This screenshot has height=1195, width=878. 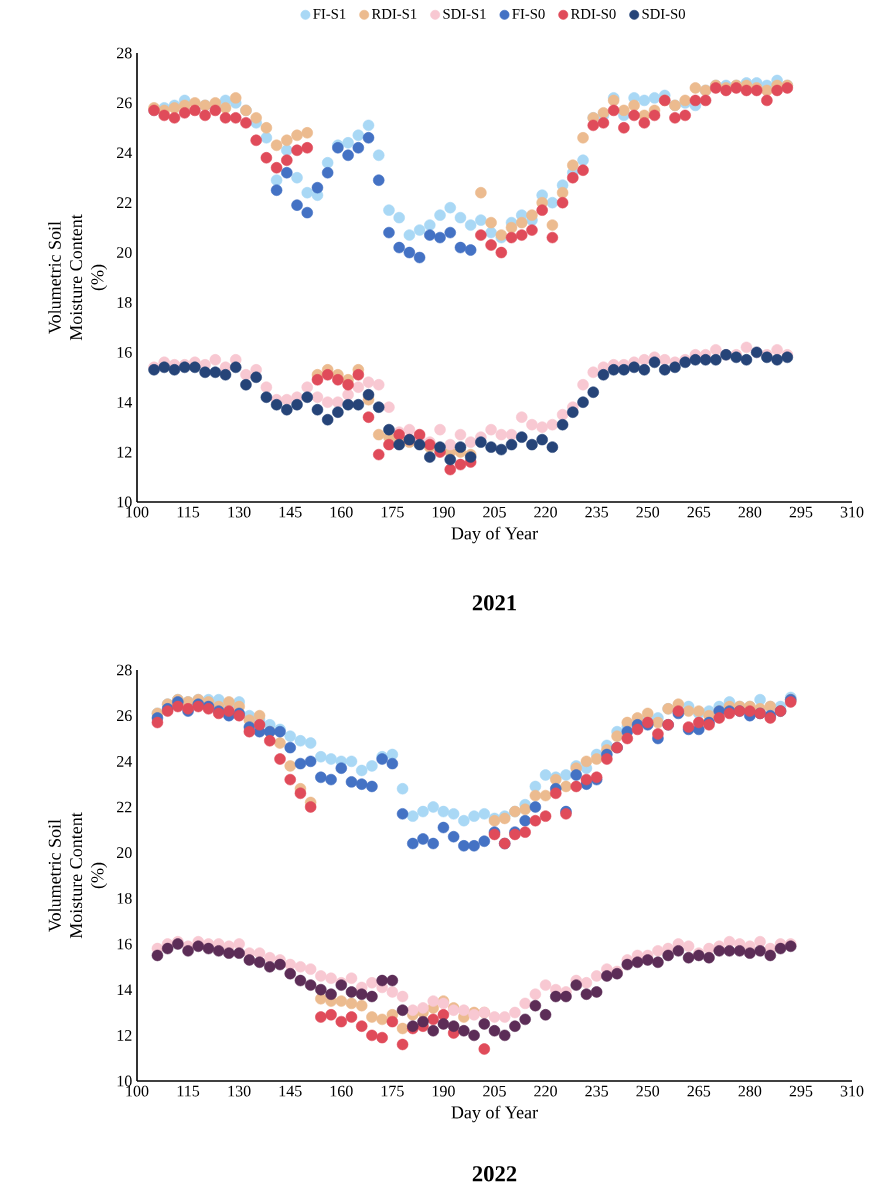 What do you see at coordinates (394, 13) in the screenshot?
I see `legend-label: RDI-S1` at bounding box center [394, 13].